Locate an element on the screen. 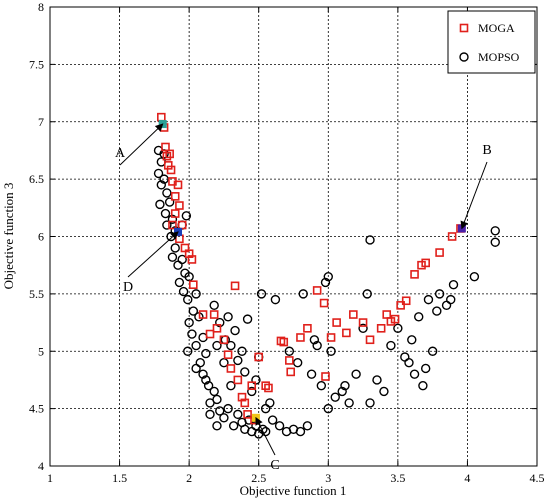 This screenshot has height=499, width=546. y-tick-label: 4 is located at coordinates (41, 466).